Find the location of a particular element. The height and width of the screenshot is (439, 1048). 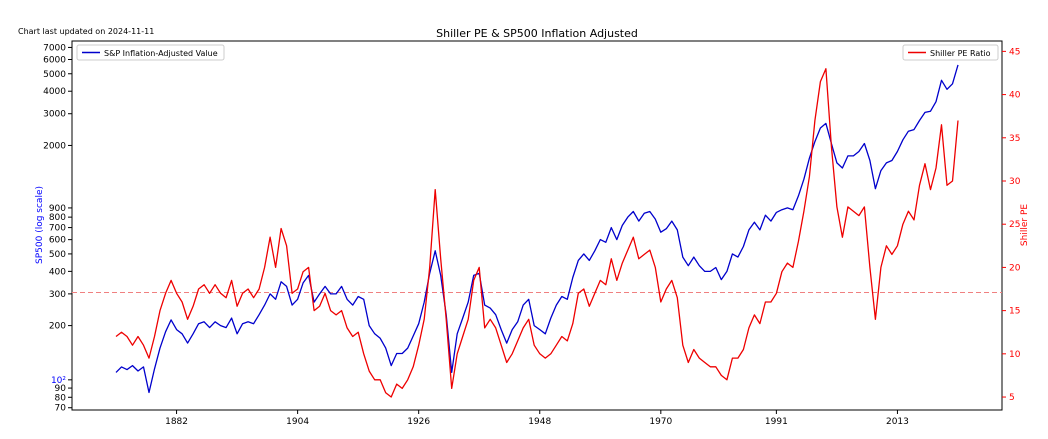

x-tick-label: 1991 is located at coordinates (776, 422).